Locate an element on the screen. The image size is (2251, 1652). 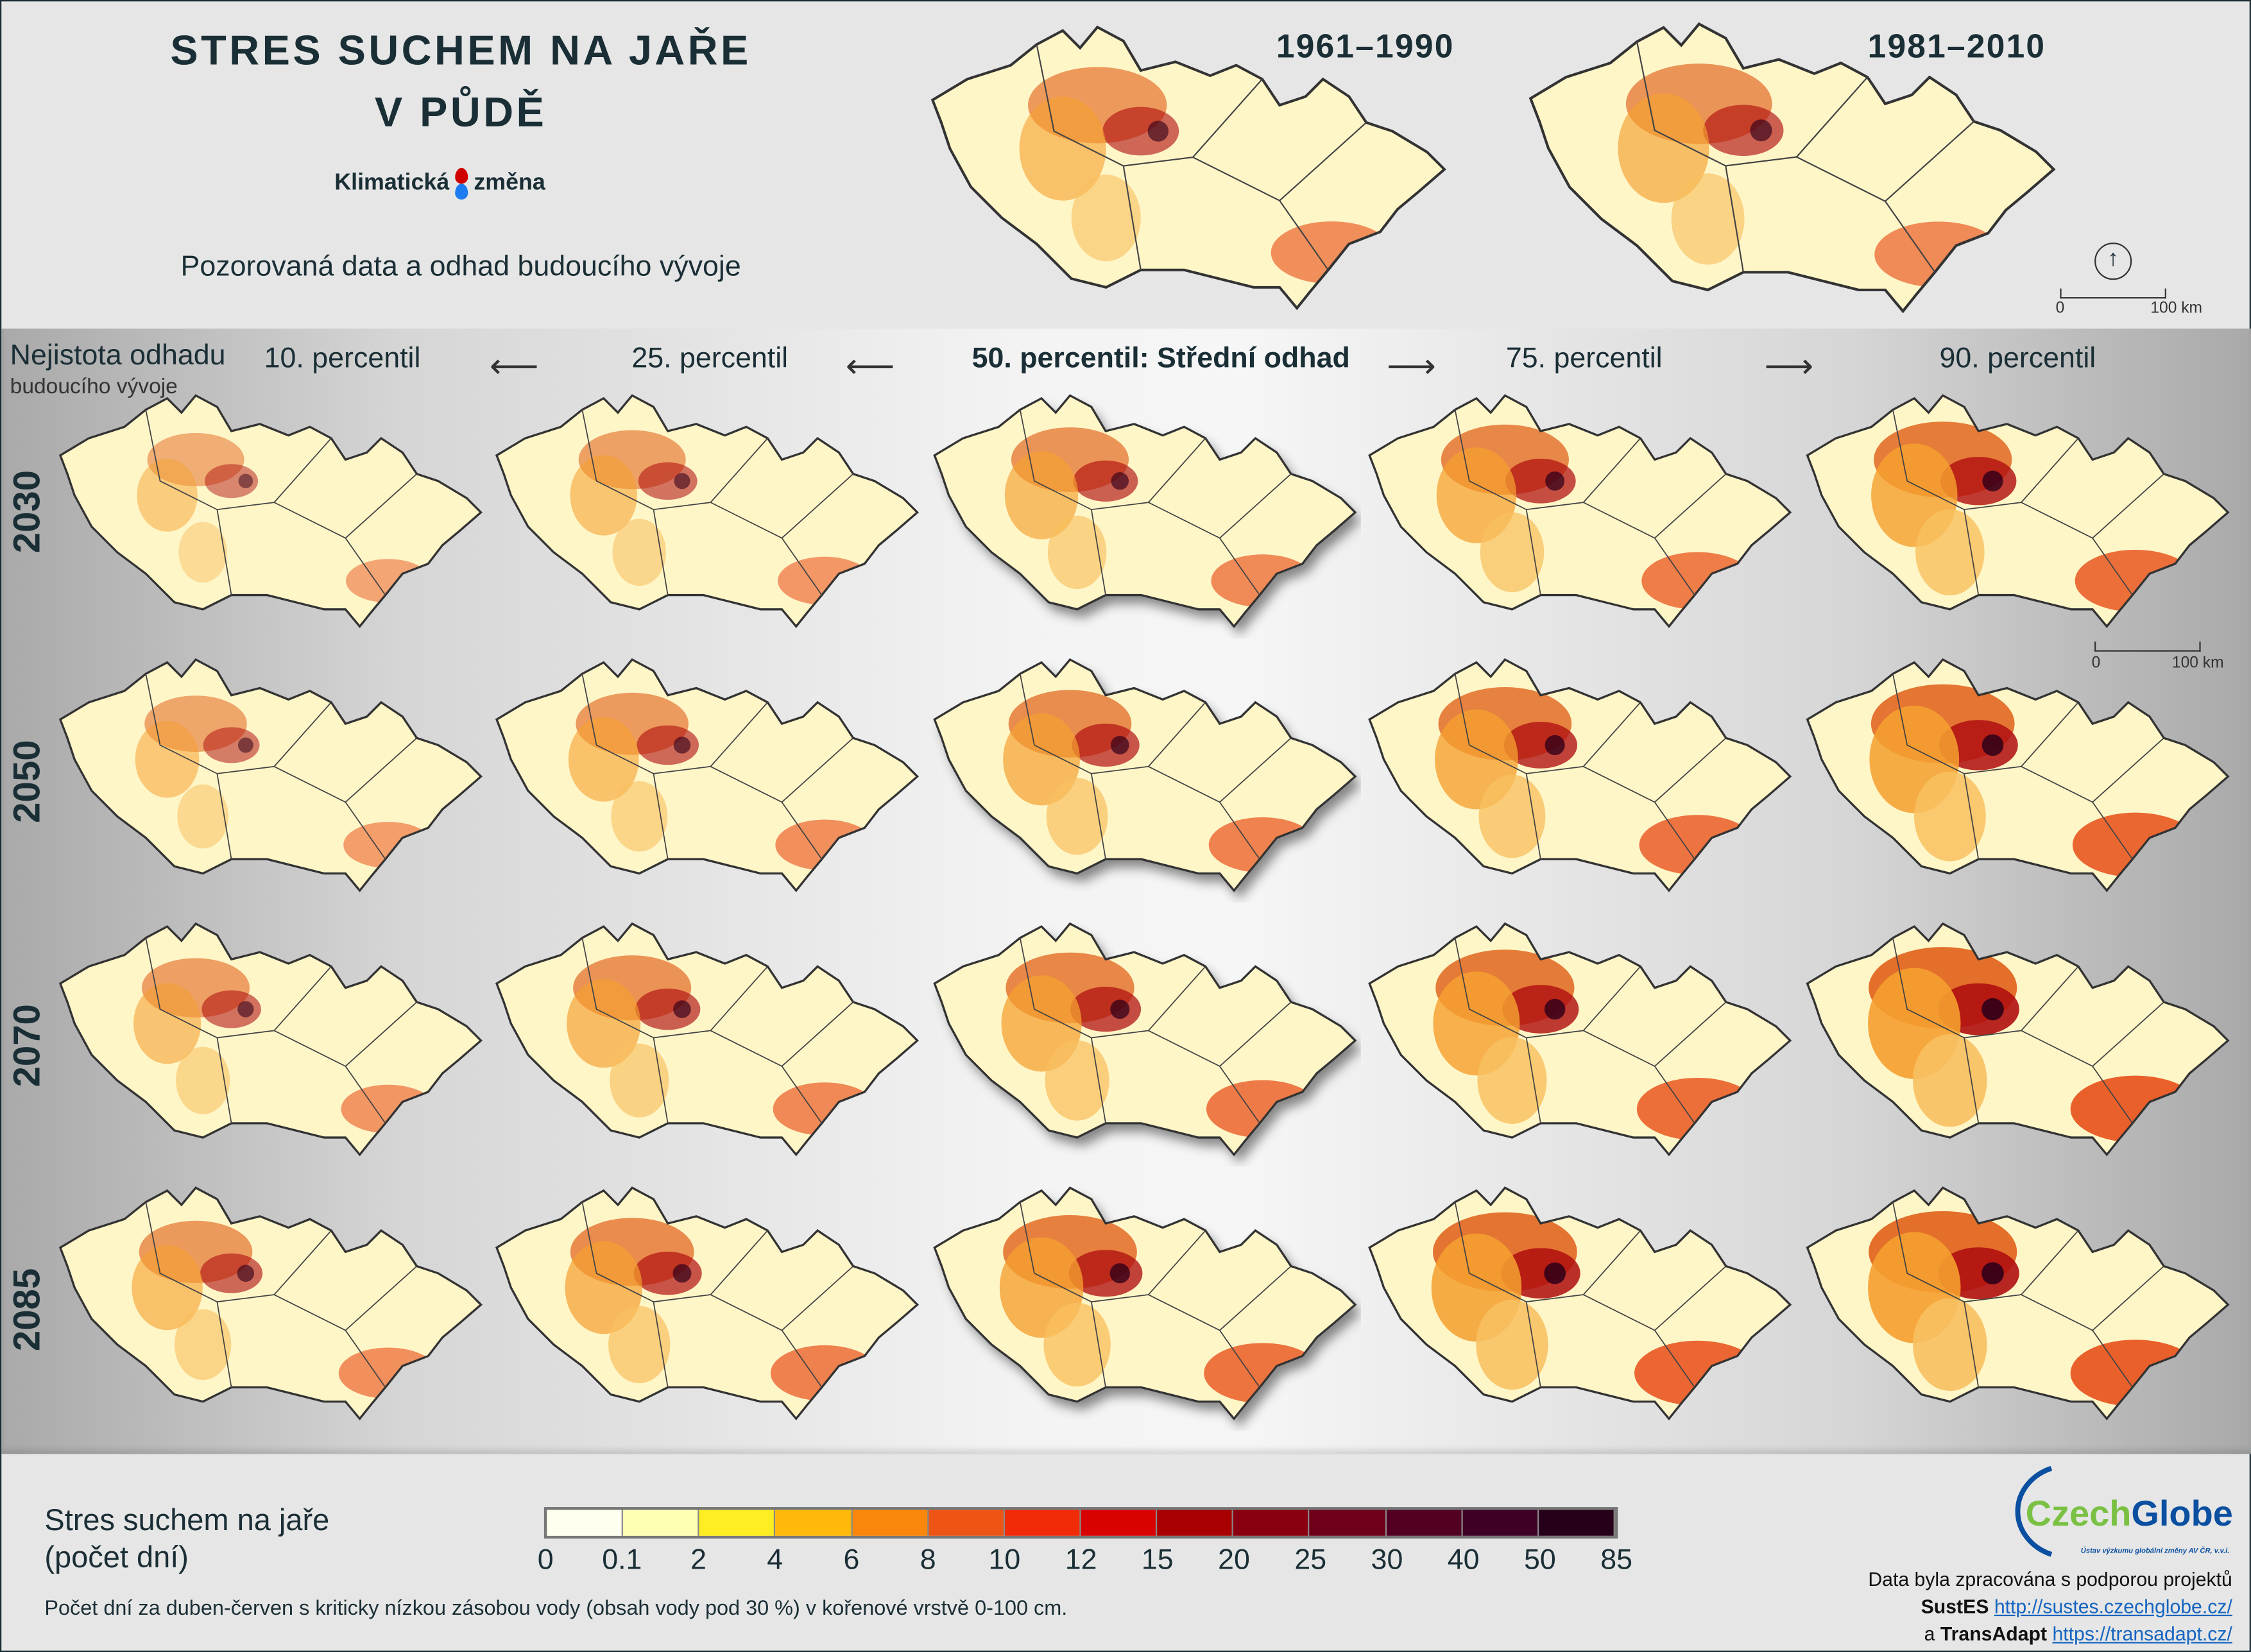
map-1961-1990 is located at coordinates (1189, 169).